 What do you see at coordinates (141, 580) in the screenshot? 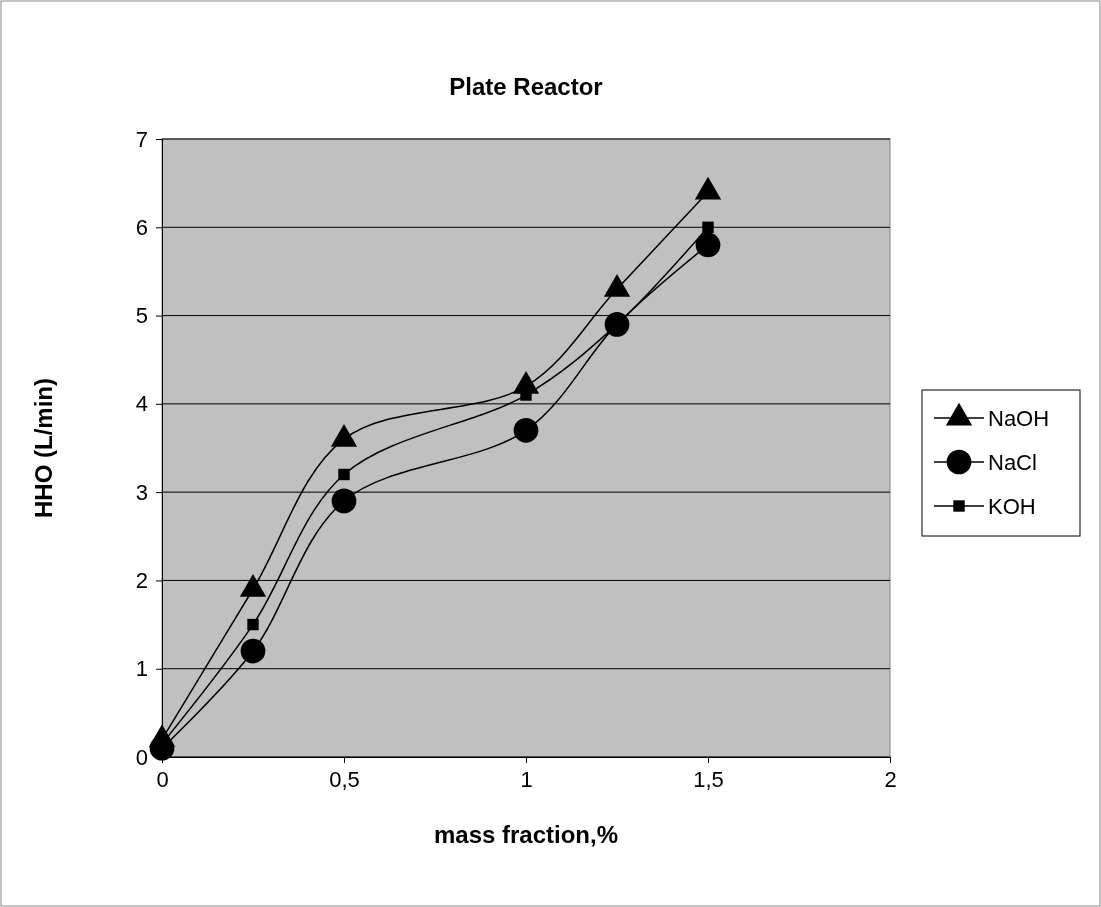
I see `y-tick-label: 2` at bounding box center [141, 580].